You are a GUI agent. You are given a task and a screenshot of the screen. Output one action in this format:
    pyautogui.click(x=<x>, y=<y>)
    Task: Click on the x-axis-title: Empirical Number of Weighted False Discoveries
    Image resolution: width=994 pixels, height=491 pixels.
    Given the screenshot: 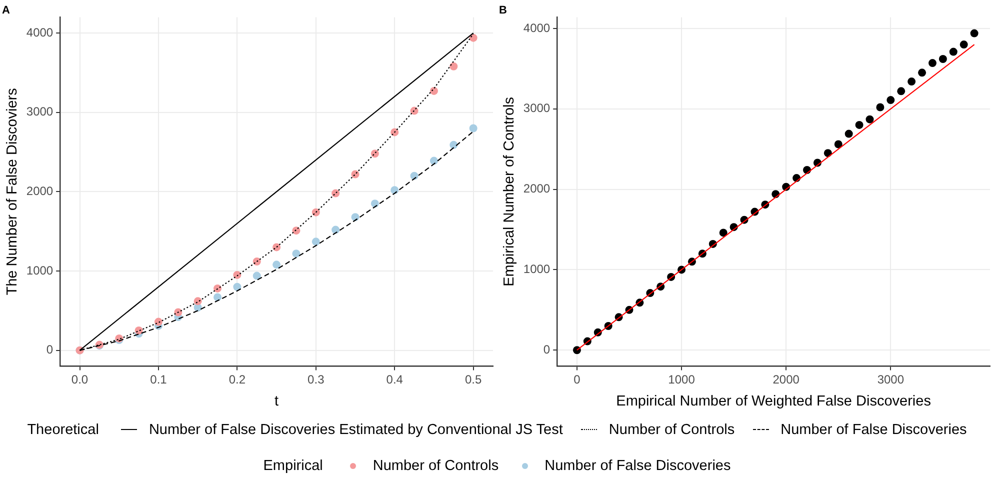 What is the action you would take?
    pyautogui.click(x=773, y=401)
    